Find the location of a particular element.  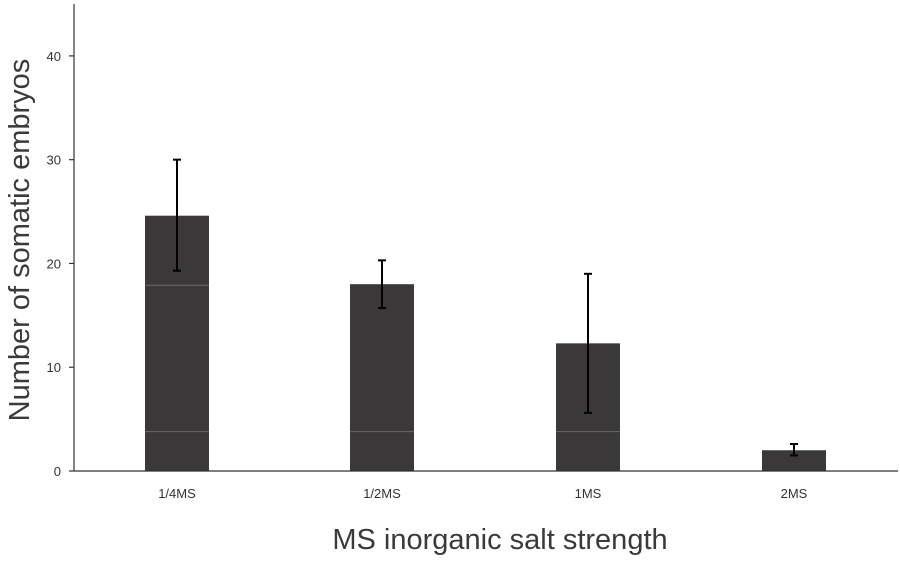

y-tick-label: 0 is located at coordinates (57, 471).